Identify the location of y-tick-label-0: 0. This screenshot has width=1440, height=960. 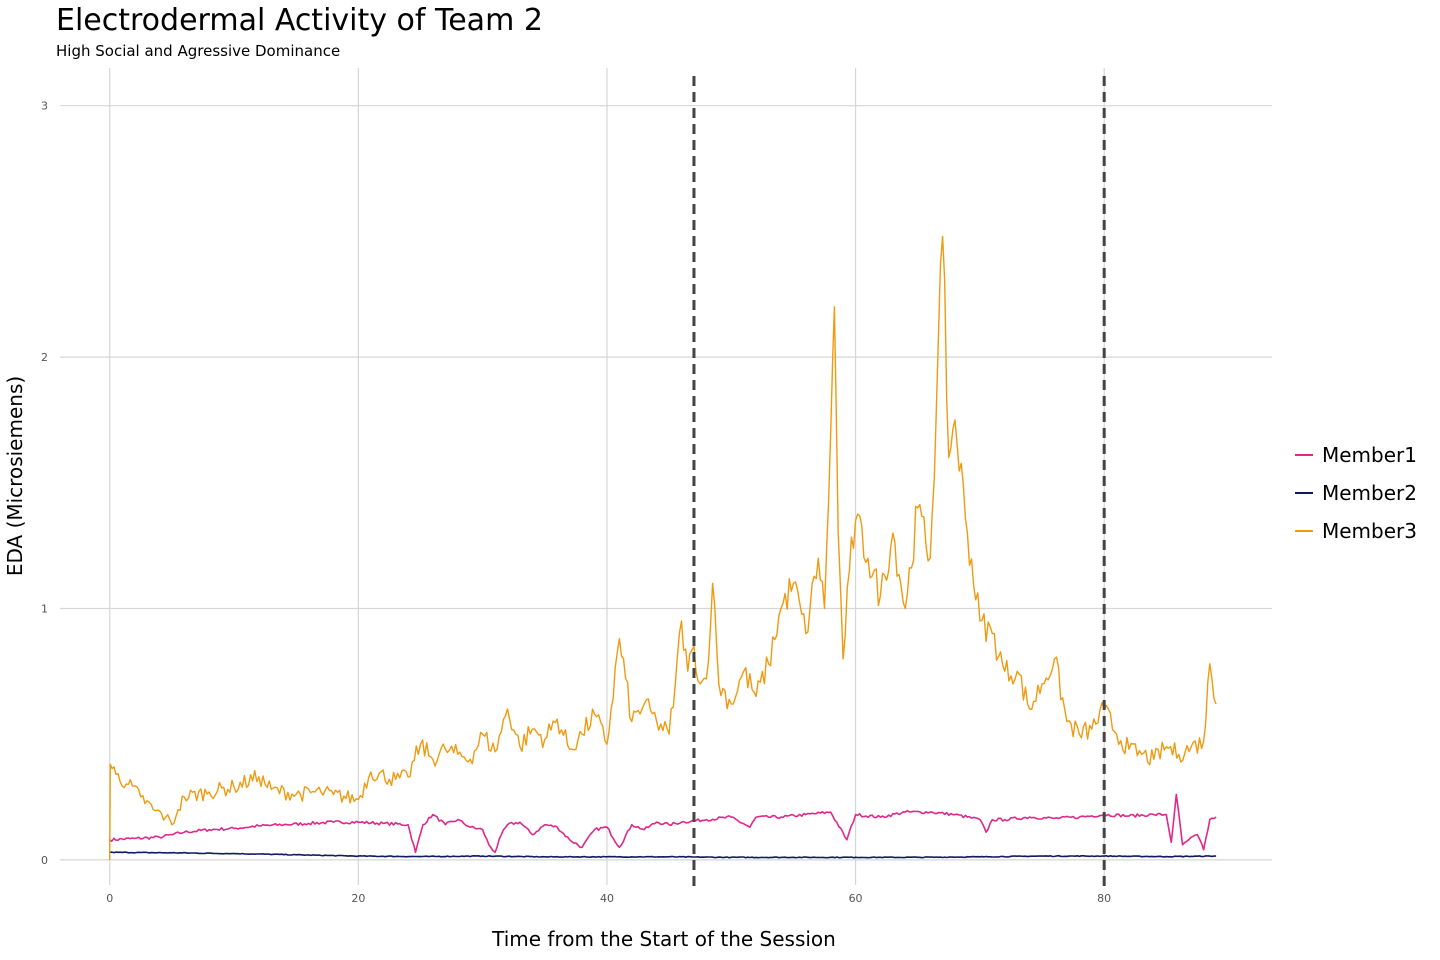
(44, 860).